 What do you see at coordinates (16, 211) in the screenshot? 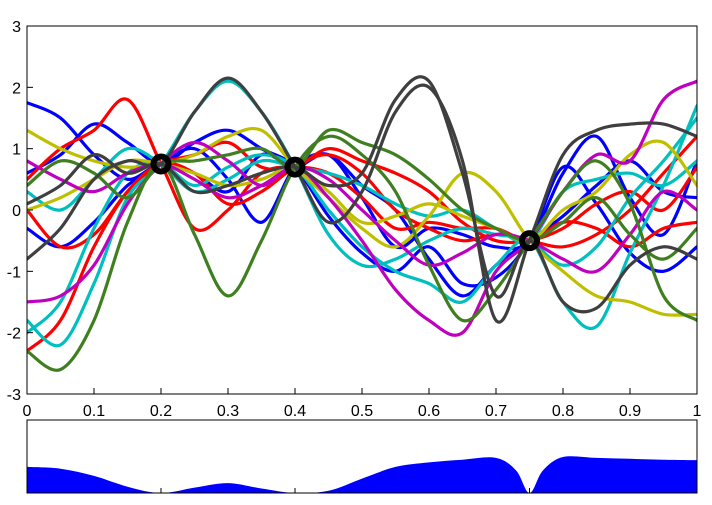
I see `y-tick-label: 0` at bounding box center [16, 211].